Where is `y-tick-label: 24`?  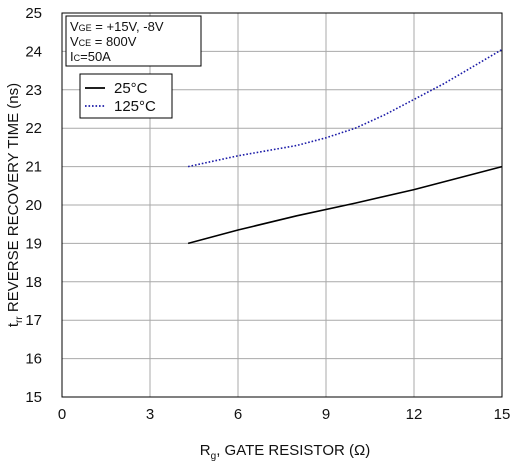 y-tick-label: 24 is located at coordinates (33, 51).